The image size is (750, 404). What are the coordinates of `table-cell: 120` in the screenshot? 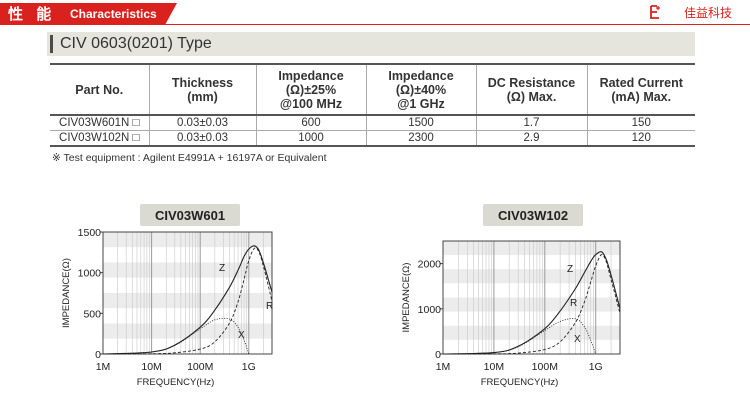 It's located at (640, 138).